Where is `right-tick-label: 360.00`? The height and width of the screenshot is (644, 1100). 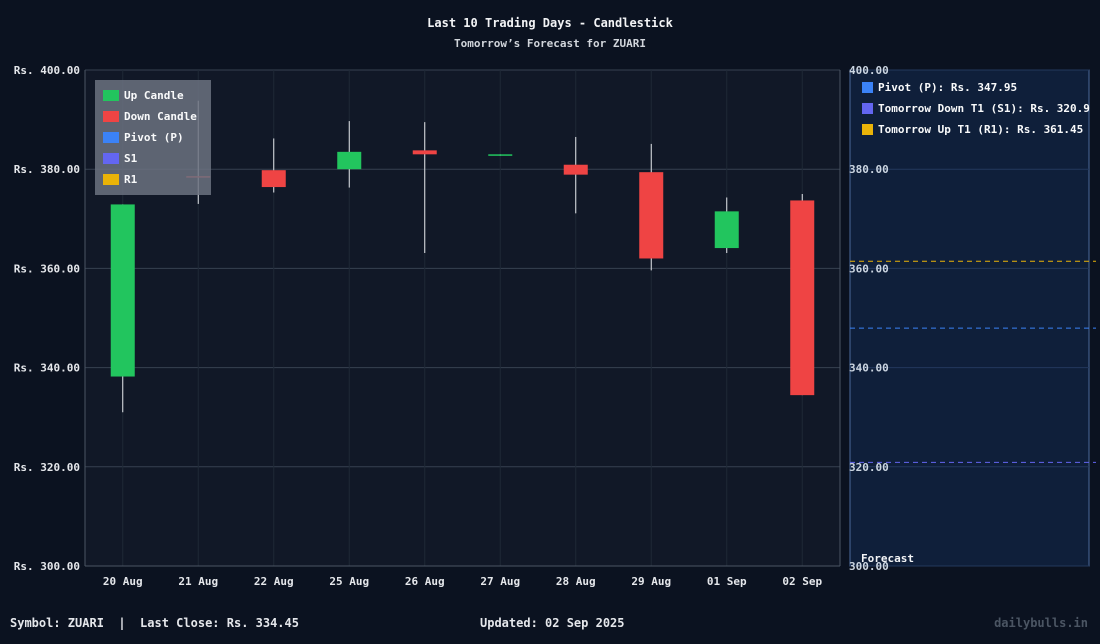
right-tick-label: 360.00 is located at coordinates (869, 268).